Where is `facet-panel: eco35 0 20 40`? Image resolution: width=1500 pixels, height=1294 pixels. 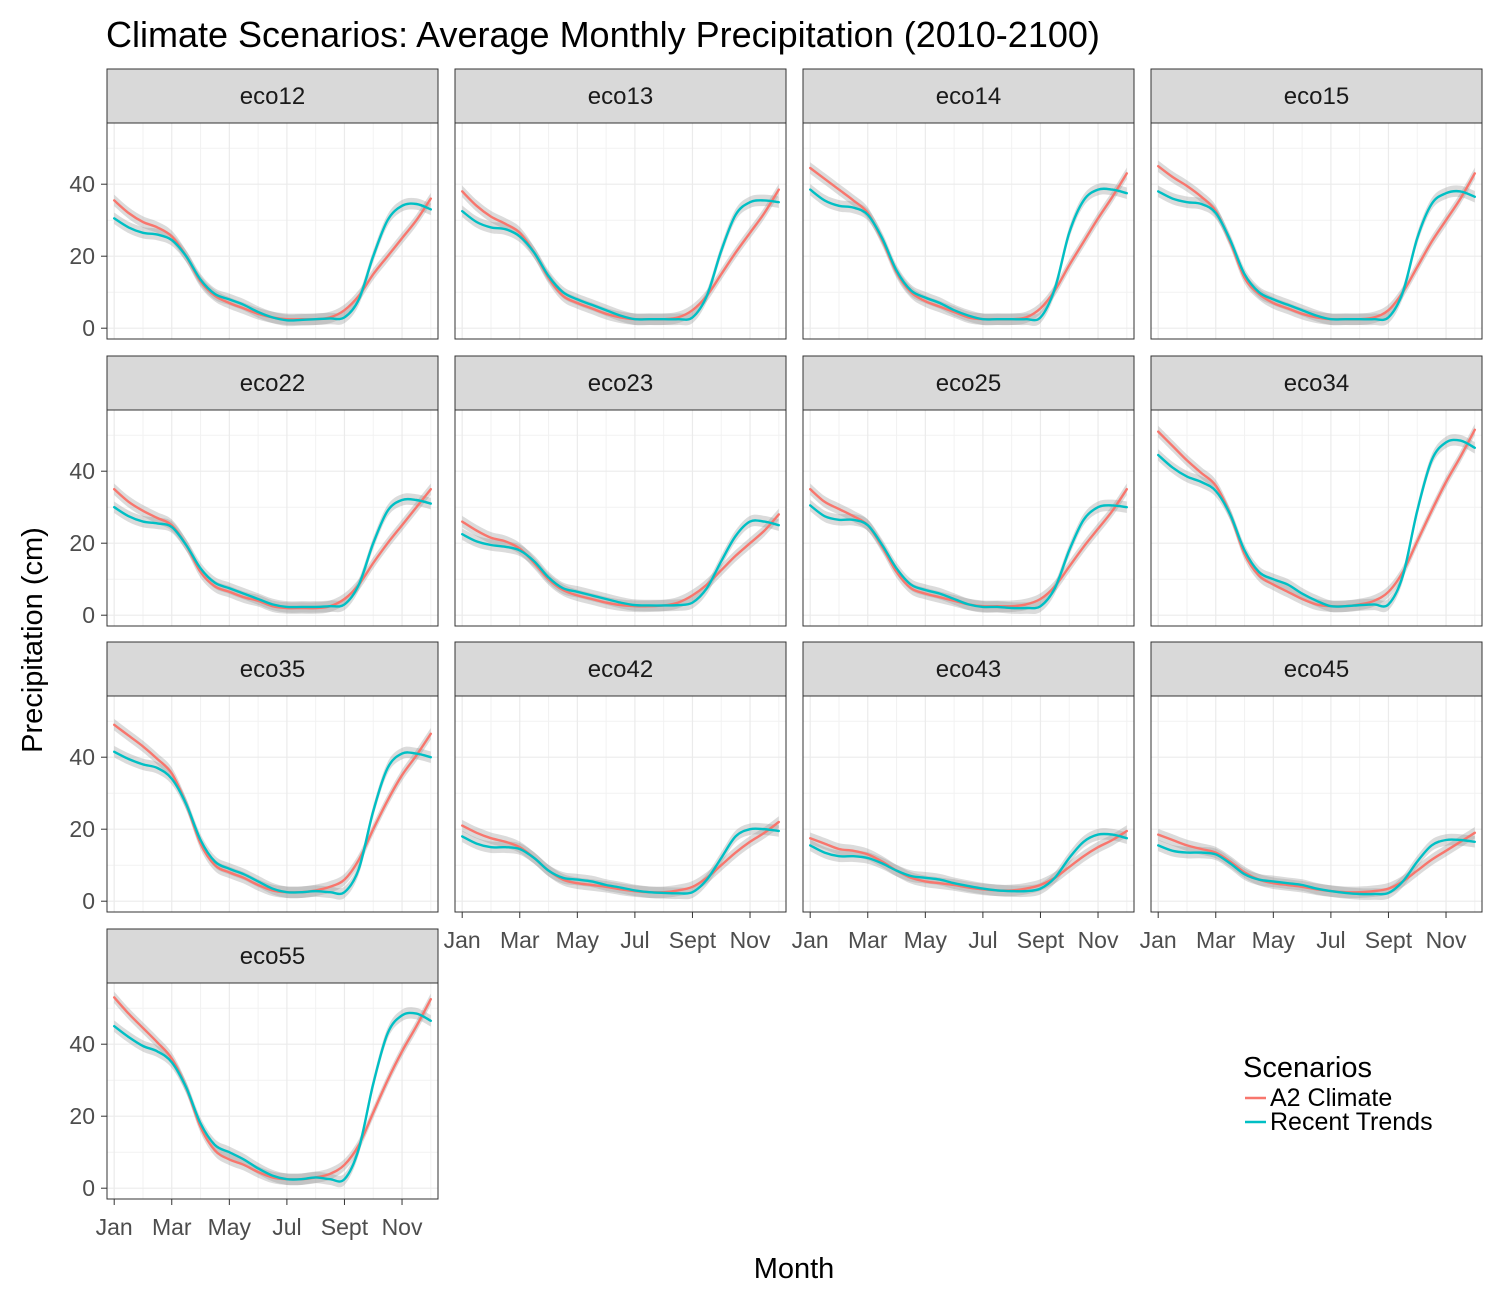
facet-panel: eco35 0 20 40 is located at coordinates (254, 777).